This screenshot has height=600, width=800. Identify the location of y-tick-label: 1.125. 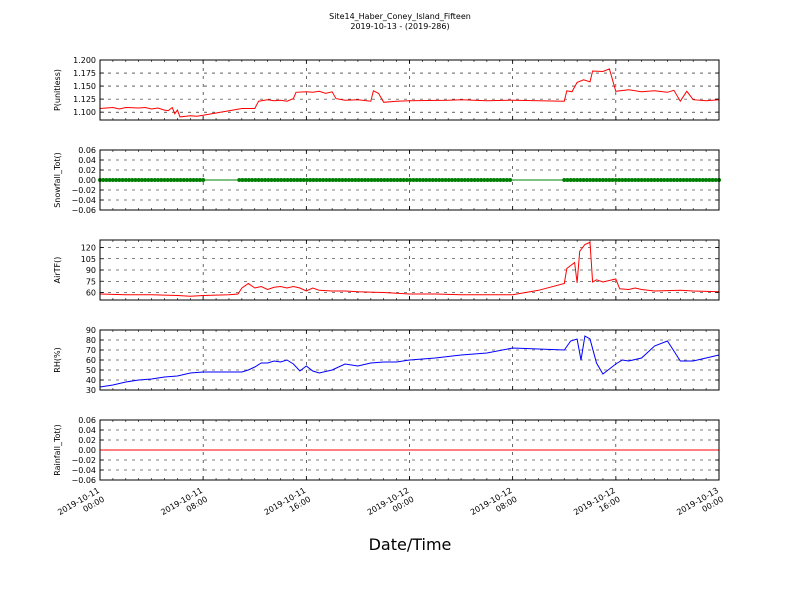
(84, 99).